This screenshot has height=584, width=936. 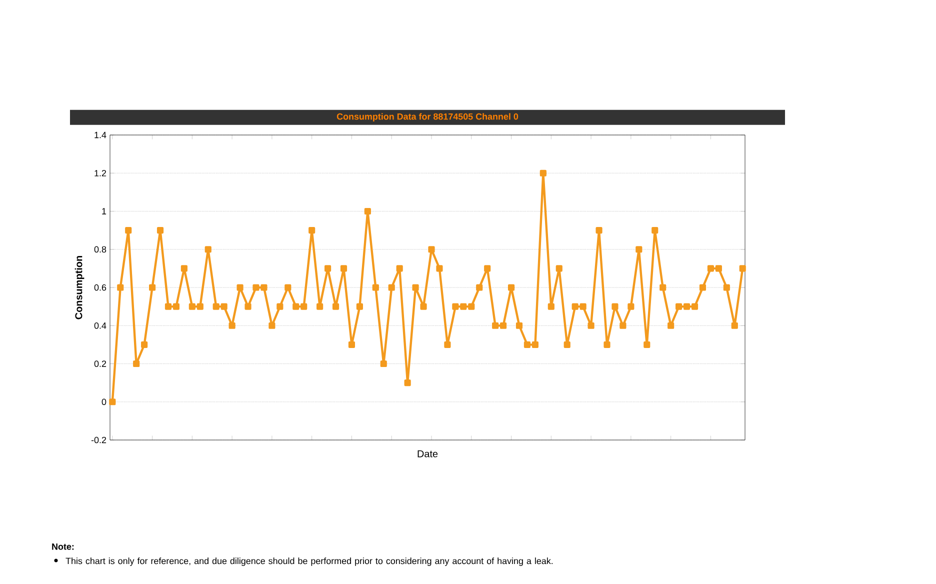 I want to click on y-tick-label: 1.2, so click(x=100, y=173).